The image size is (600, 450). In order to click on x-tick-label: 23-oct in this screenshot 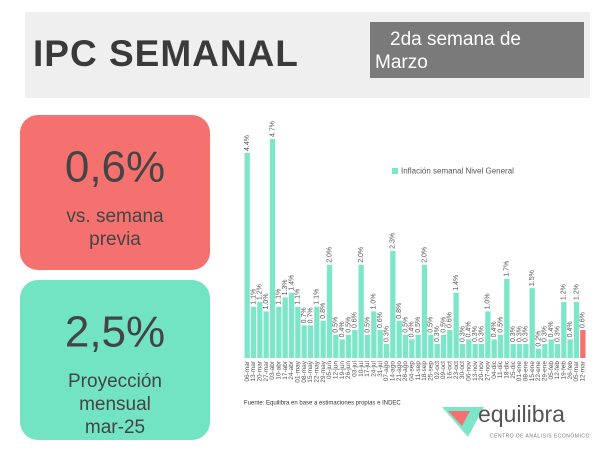, I will do `click(456, 370)`.